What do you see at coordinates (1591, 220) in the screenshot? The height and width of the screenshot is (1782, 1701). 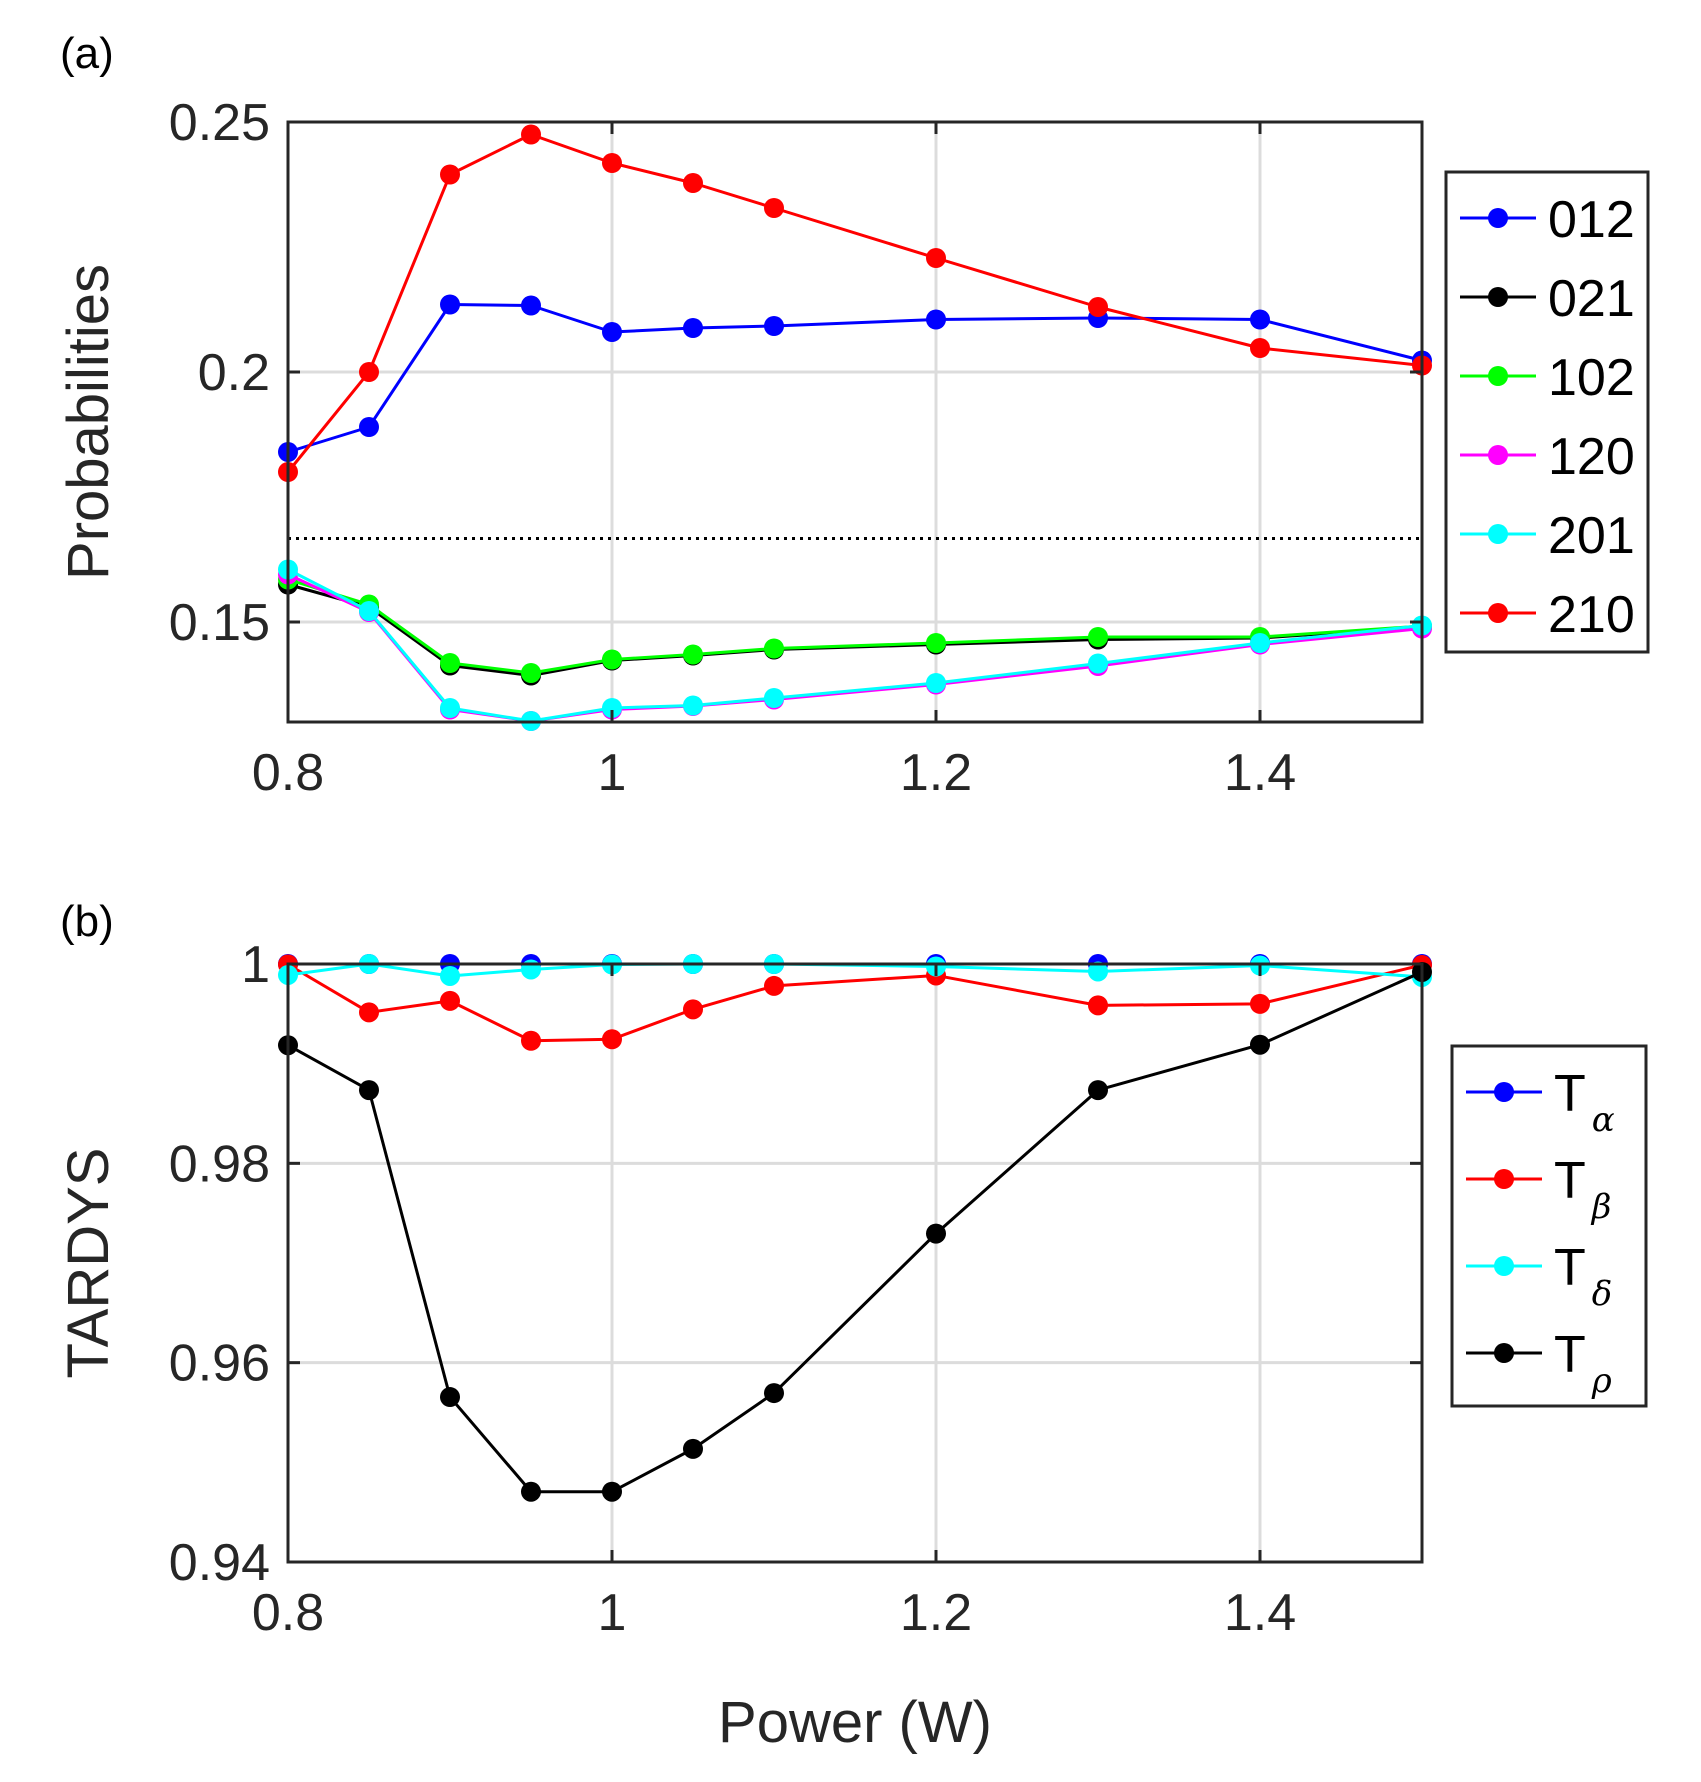 I see `a-legend-label: 012` at bounding box center [1591, 220].